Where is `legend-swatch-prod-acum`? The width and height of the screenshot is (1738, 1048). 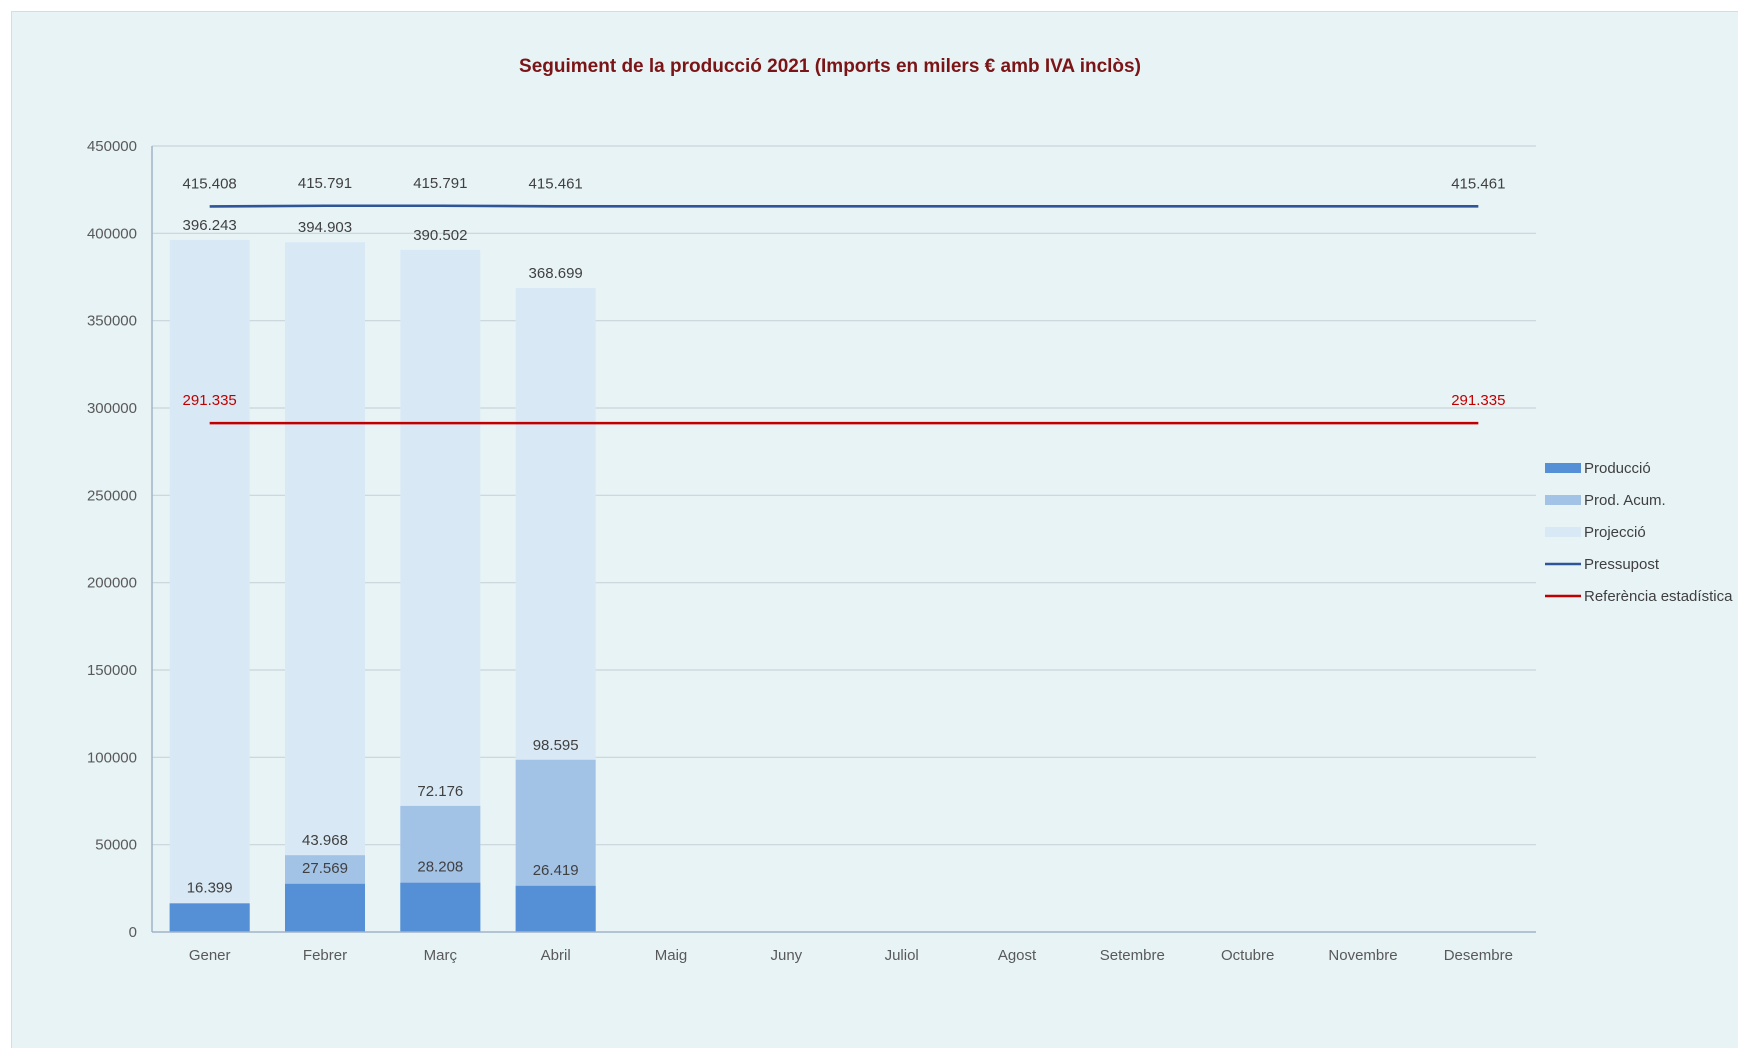 legend-swatch-prod-acum is located at coordinates (1563, 500).